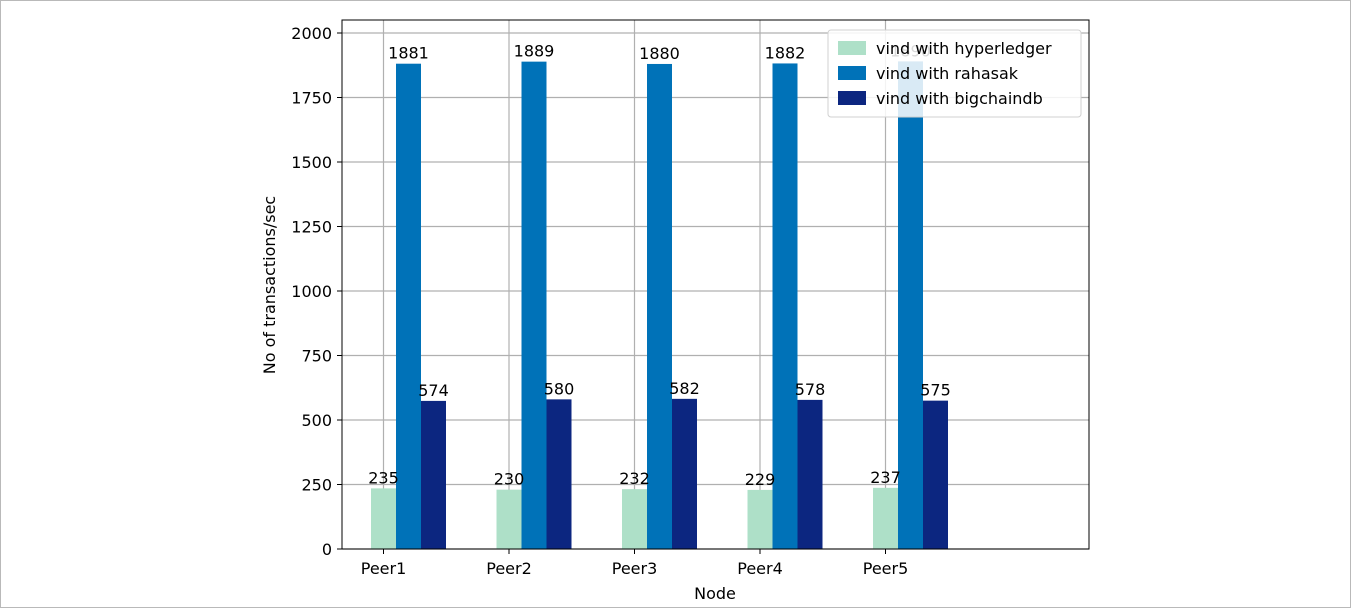 The width and height of the screenshot is (1351, 608). I want to click on bar-value-label: 1880, so click(659, 53).